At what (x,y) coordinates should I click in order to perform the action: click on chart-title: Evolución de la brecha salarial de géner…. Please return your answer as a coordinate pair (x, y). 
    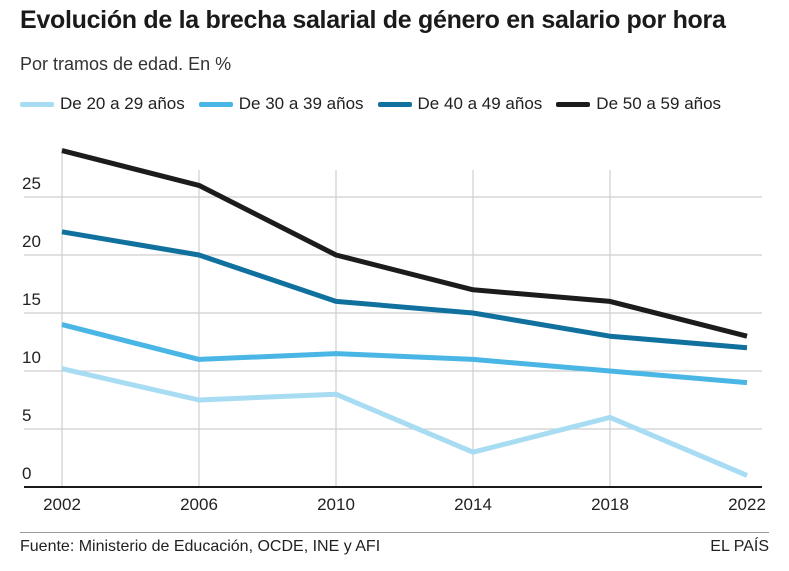
    Looking at the image, I should click on (373, 20).